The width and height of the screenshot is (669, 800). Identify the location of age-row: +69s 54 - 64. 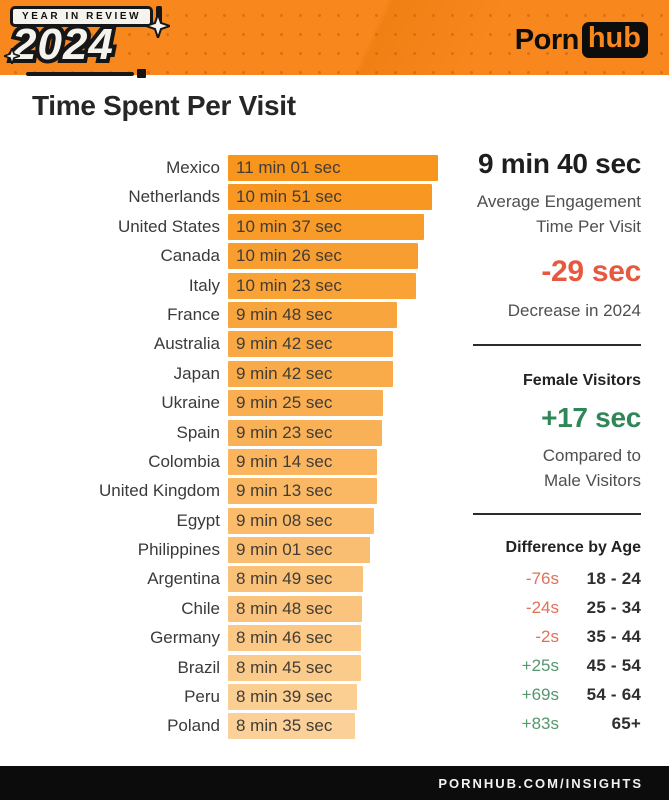
(547, 699).